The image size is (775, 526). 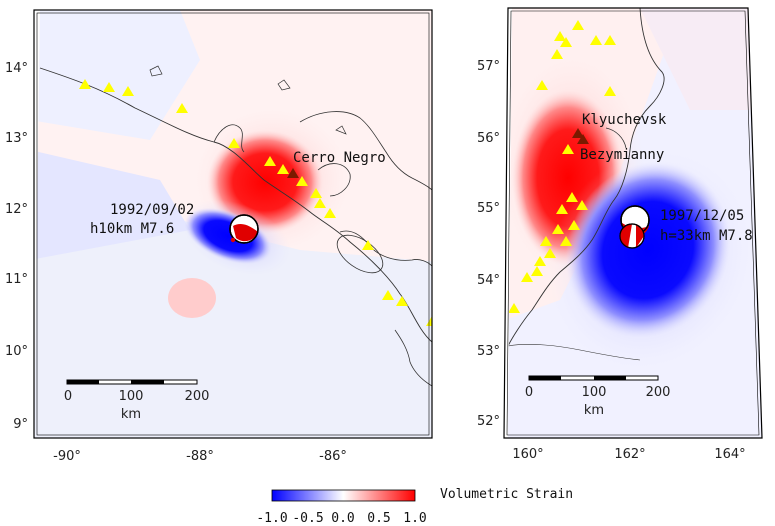 I want to click on left-scale-tick-0: 0, so click(x=68, y=396).